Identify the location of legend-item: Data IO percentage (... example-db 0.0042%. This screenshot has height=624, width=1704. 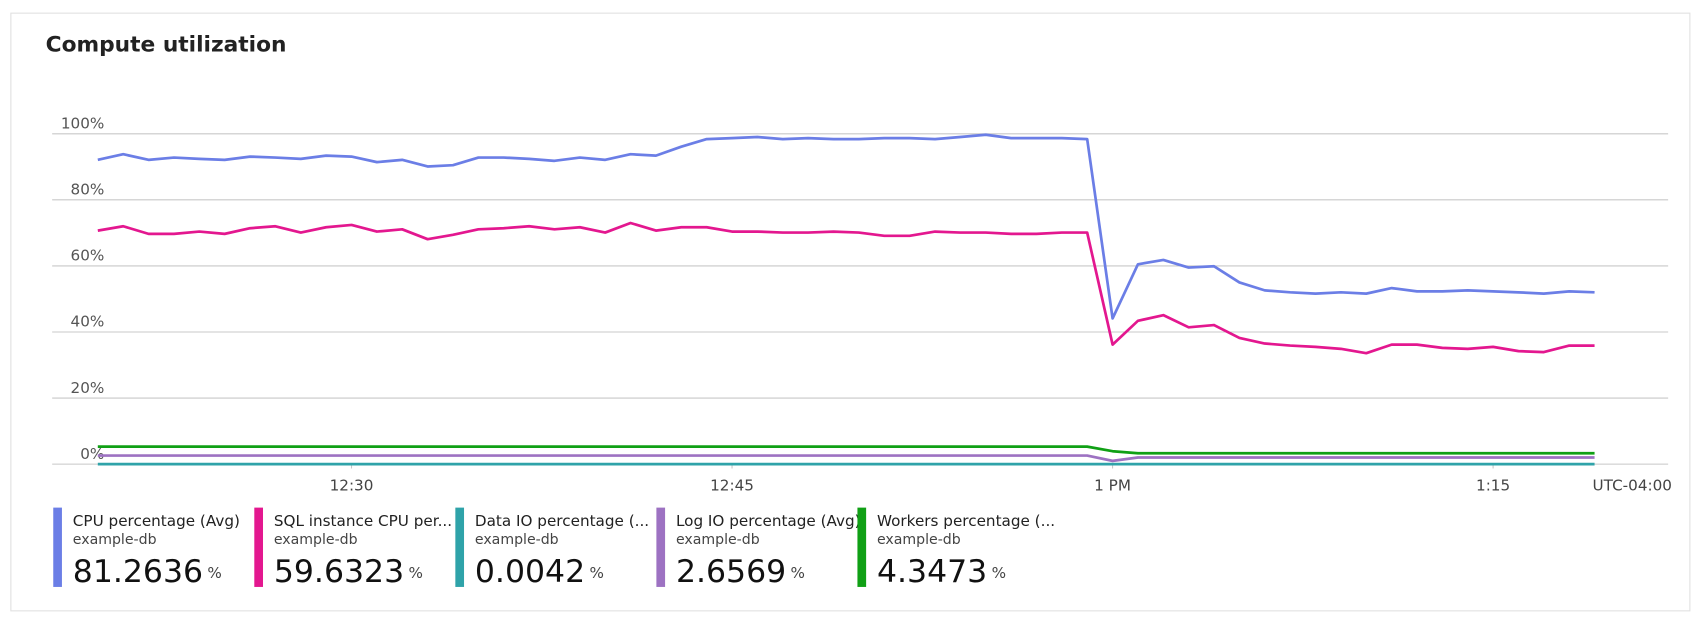
(552, 548).